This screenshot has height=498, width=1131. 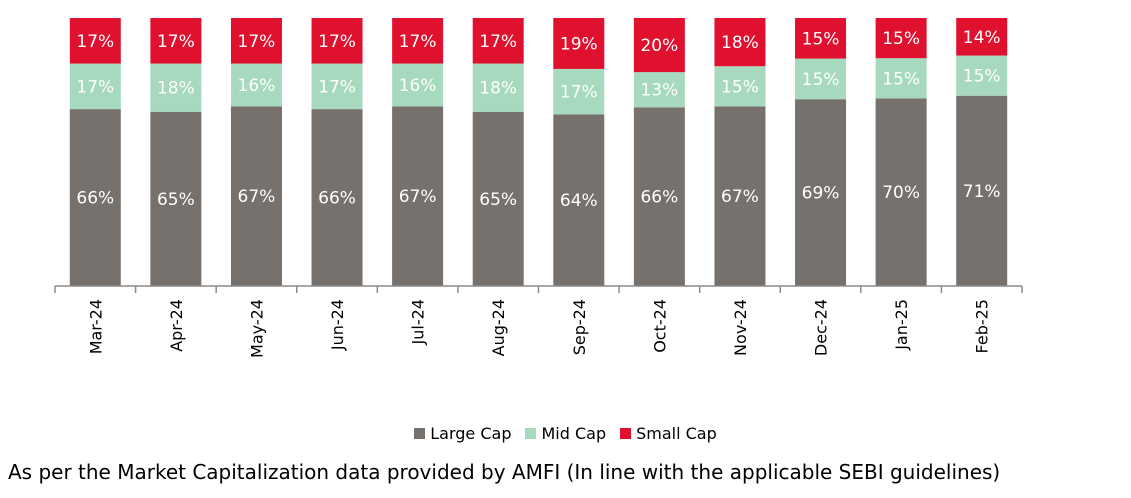 I want to click on data-label-mid-cap-may-24: 16%, so click(x=257, y=86).